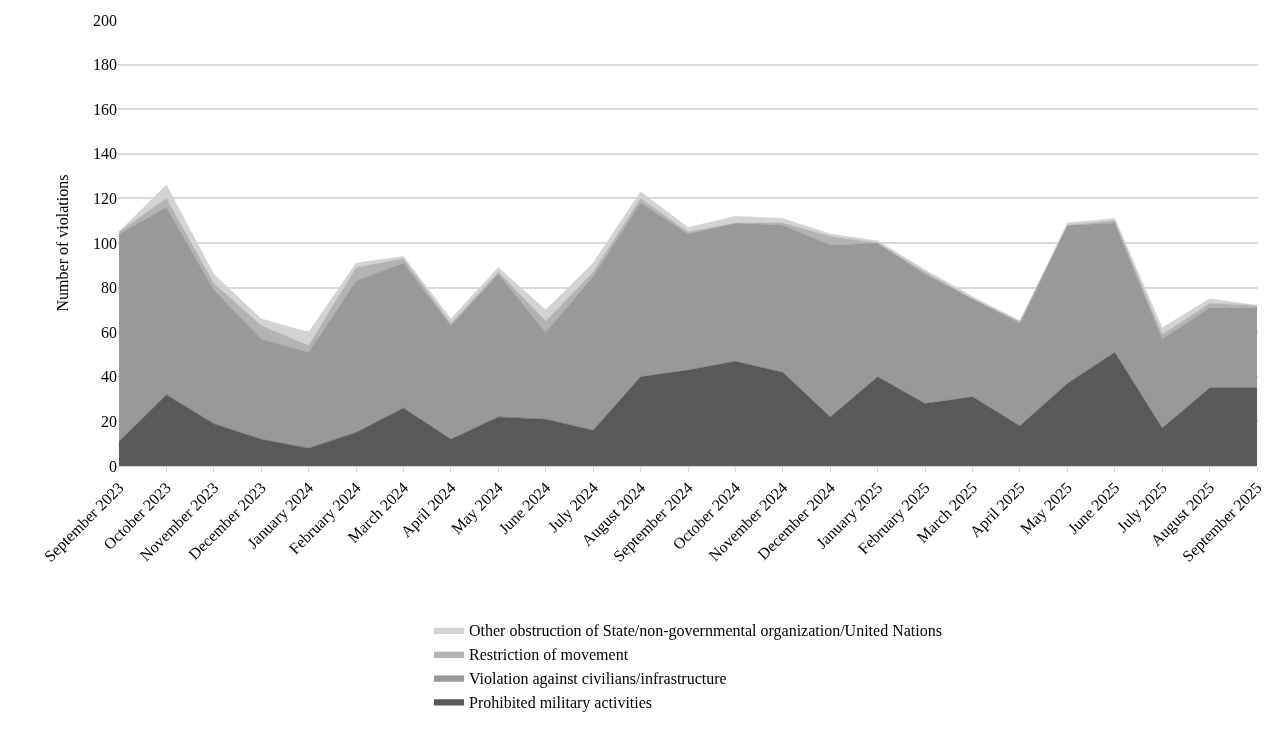 The height and width of the screenshot is (754, 1270). Describe the element at coordinates (561, 702) in the screenshot. I see `legend-label: Prohibited military activities` at that location.